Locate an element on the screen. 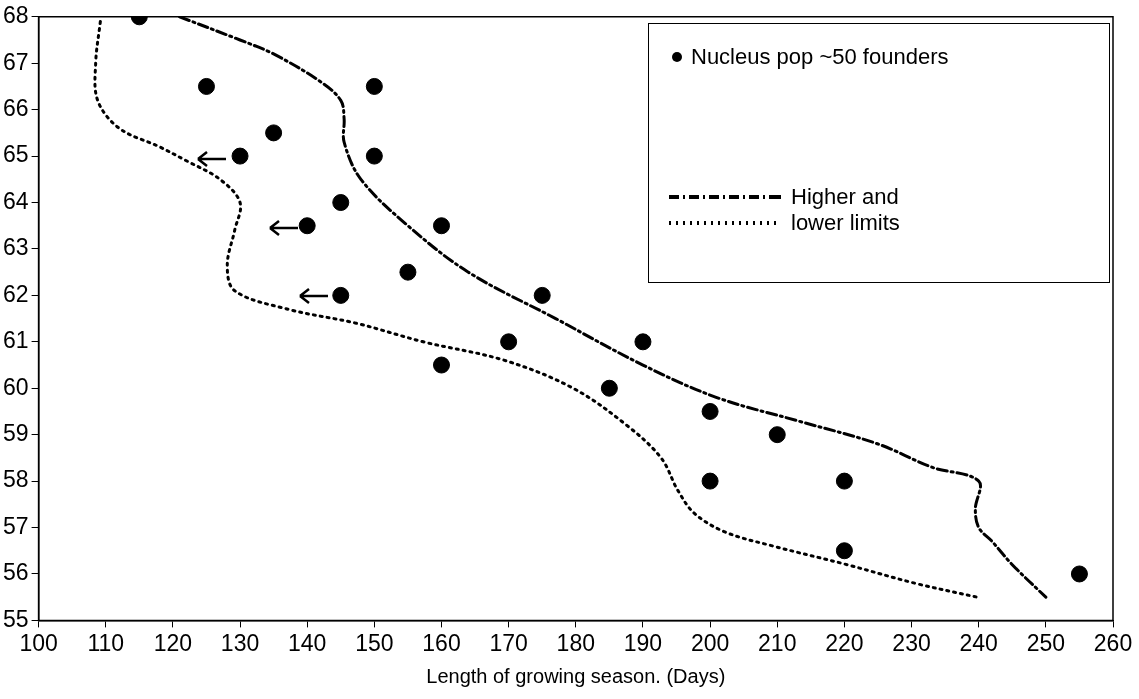 This screenshot has height=699, width=1139. x-tick-label: 160 is located at coordinates (441, 642).